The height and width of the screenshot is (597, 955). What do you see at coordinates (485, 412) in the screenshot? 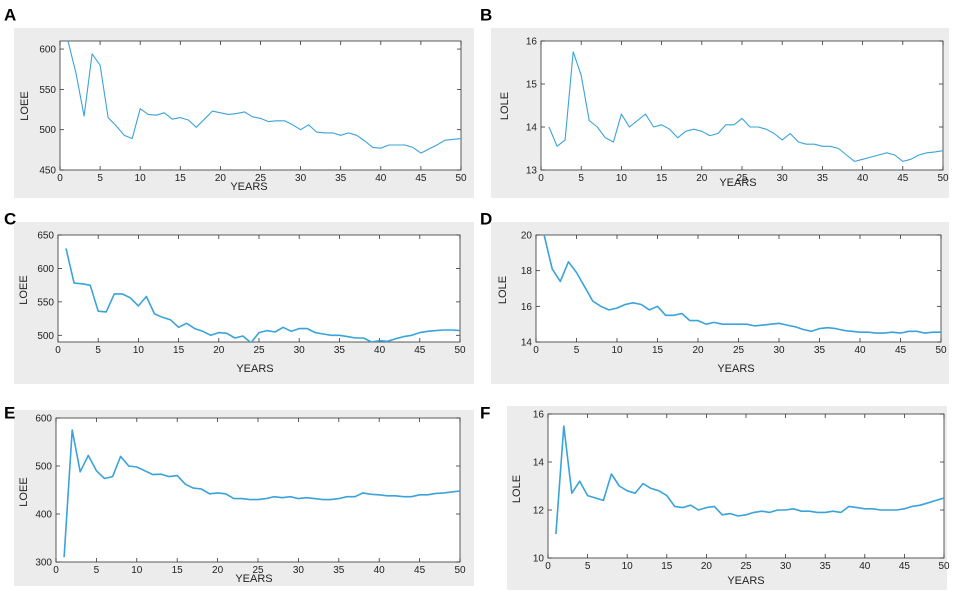
I see `panel-letter: F` at bounding box center [485, 412].